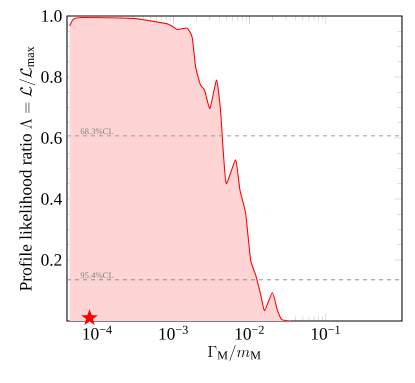 The width and height of the screenshot is (415, 383). I want to click on y-axis-title: $\mathrm{Profile\ likelihood\ ratio}\ \Lambda = \mathcal{L}/\mathcal{L}_\mathrm{max}$, so click(27, 168).